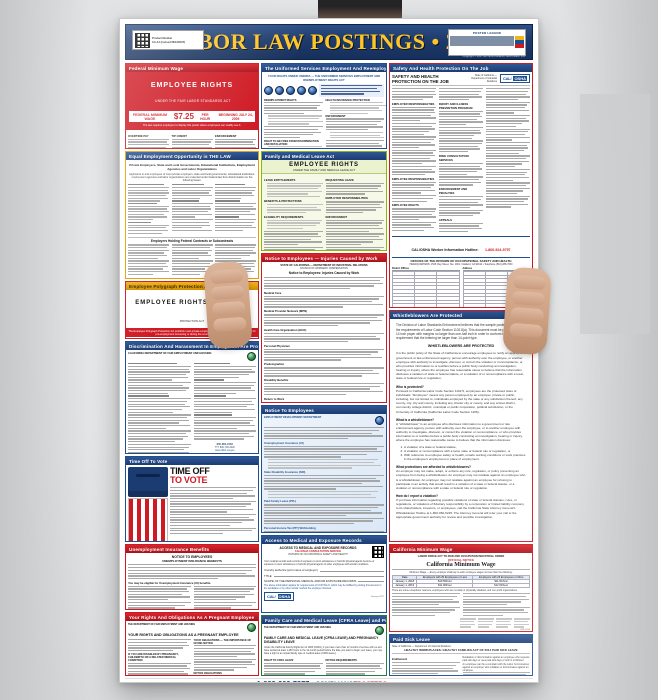 The image size is (658, 700). Describe the element at coordinates (192, 549) in the screenshot. I see `panel-title-unemployment-insurance: Unemployment Insurance Benefits` at that location.